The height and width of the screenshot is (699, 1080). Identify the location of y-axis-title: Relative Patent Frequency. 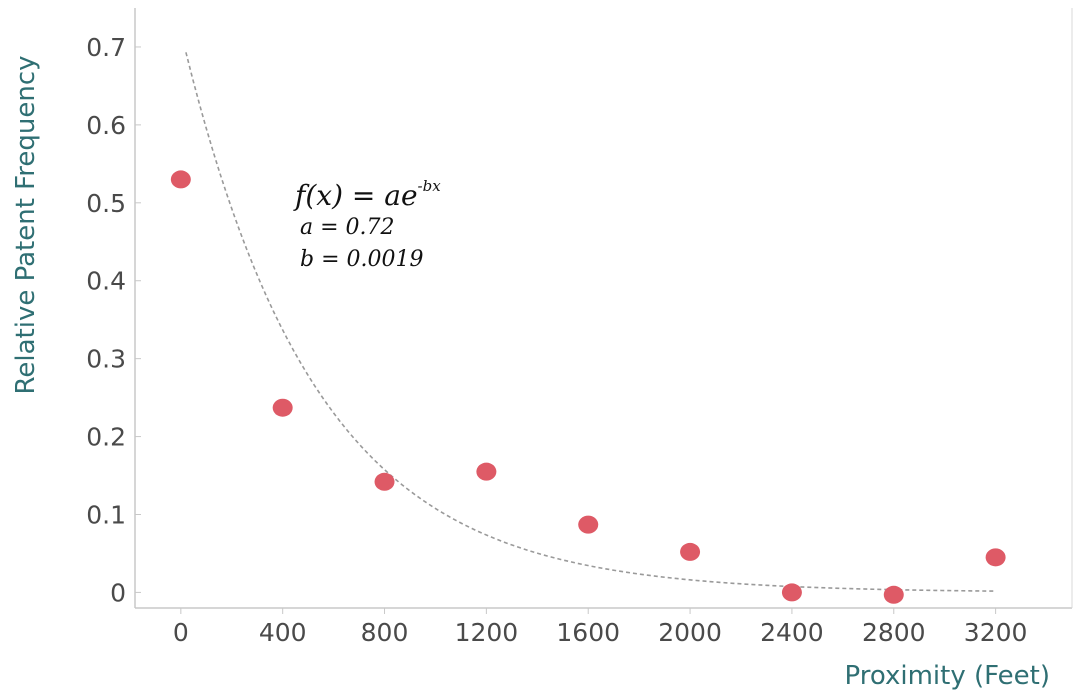
(26, 224).